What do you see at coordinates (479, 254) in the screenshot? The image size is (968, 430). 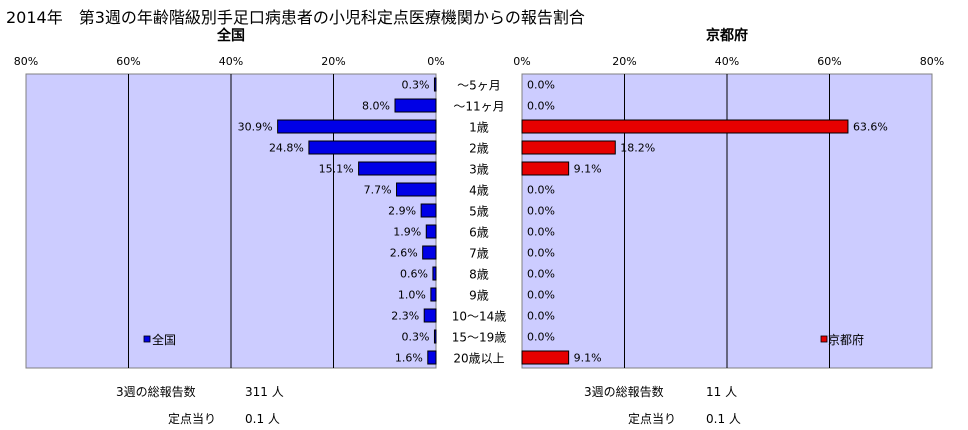 I see `category-label: 7歳` at bounding box center [479, 254].